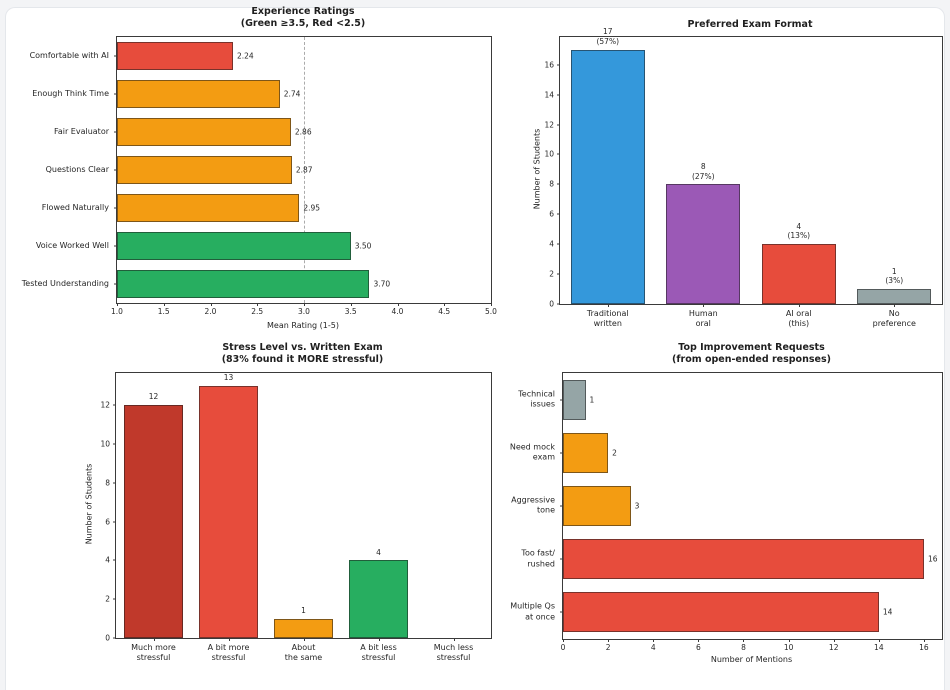  Describe the element at coordinates (363, 246) in the screenshot. I see `value-label: 3.50` at that location.